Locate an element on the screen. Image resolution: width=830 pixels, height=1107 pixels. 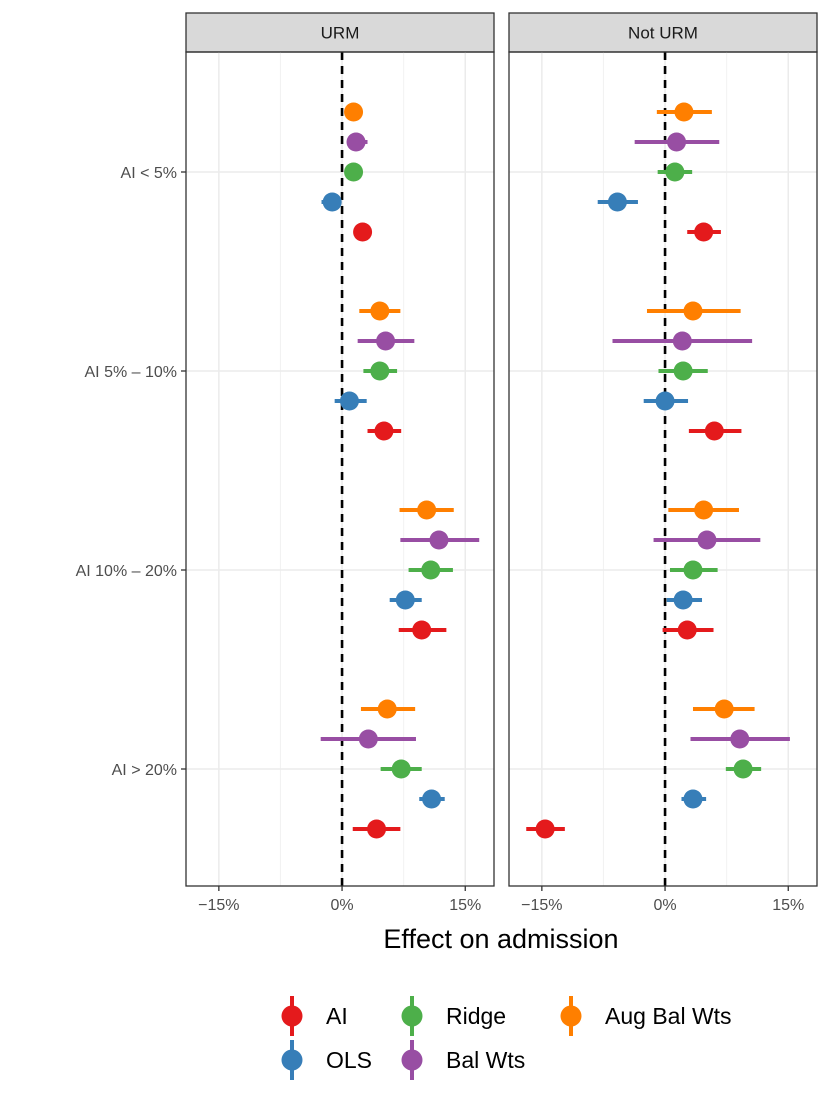
legend-label: Bal Wts is located at coordinates (485, 1060).